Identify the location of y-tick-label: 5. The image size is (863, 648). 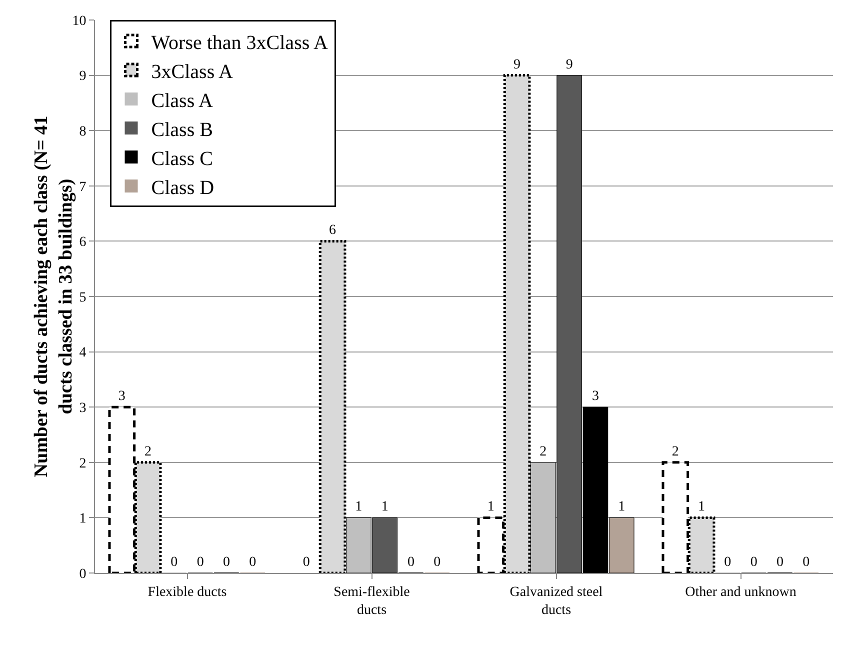
(82, 298).